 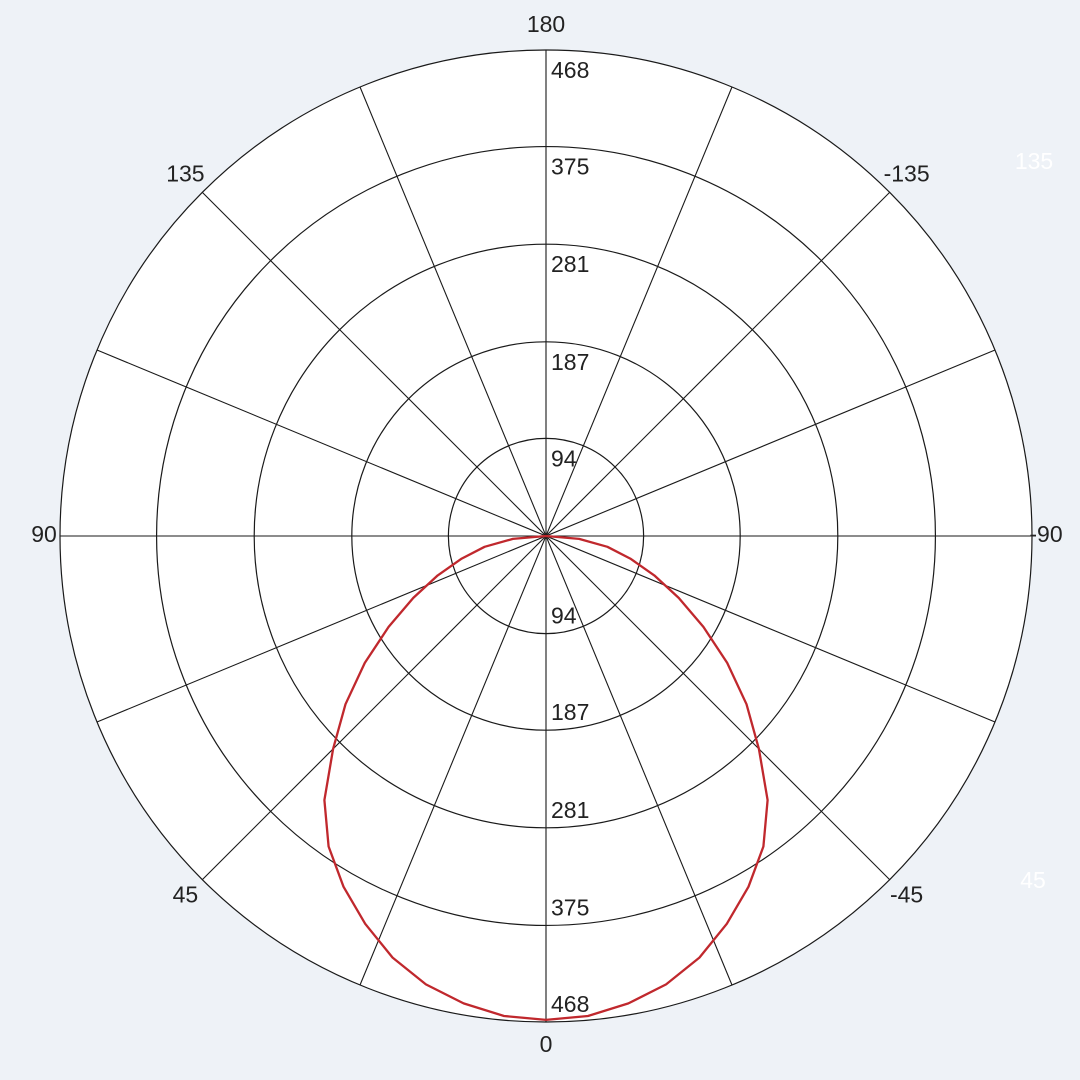 What do you see at coordinates (1034, 161) in the screenshot?
I see `ghost-angle-label: 135` at bounding box center [1034, 161].